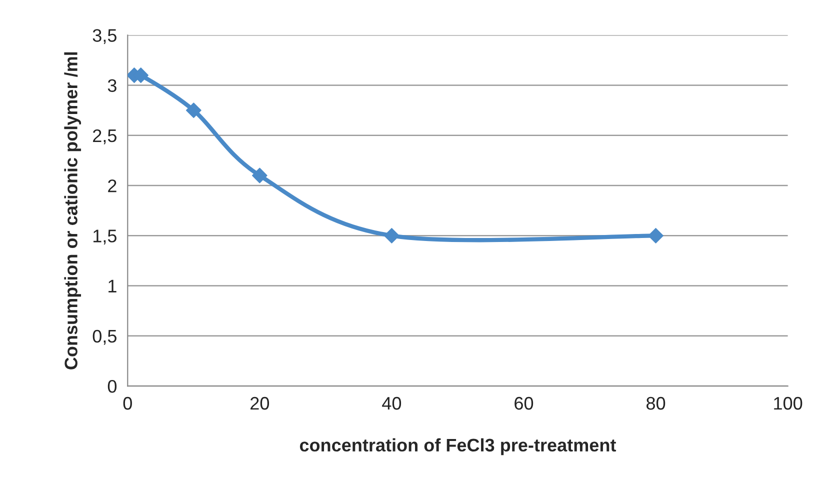  What do you see at coordinates (260, 403) in the screenshot?
I see `x-tick-label: 20` at bounding box center [260, 403].